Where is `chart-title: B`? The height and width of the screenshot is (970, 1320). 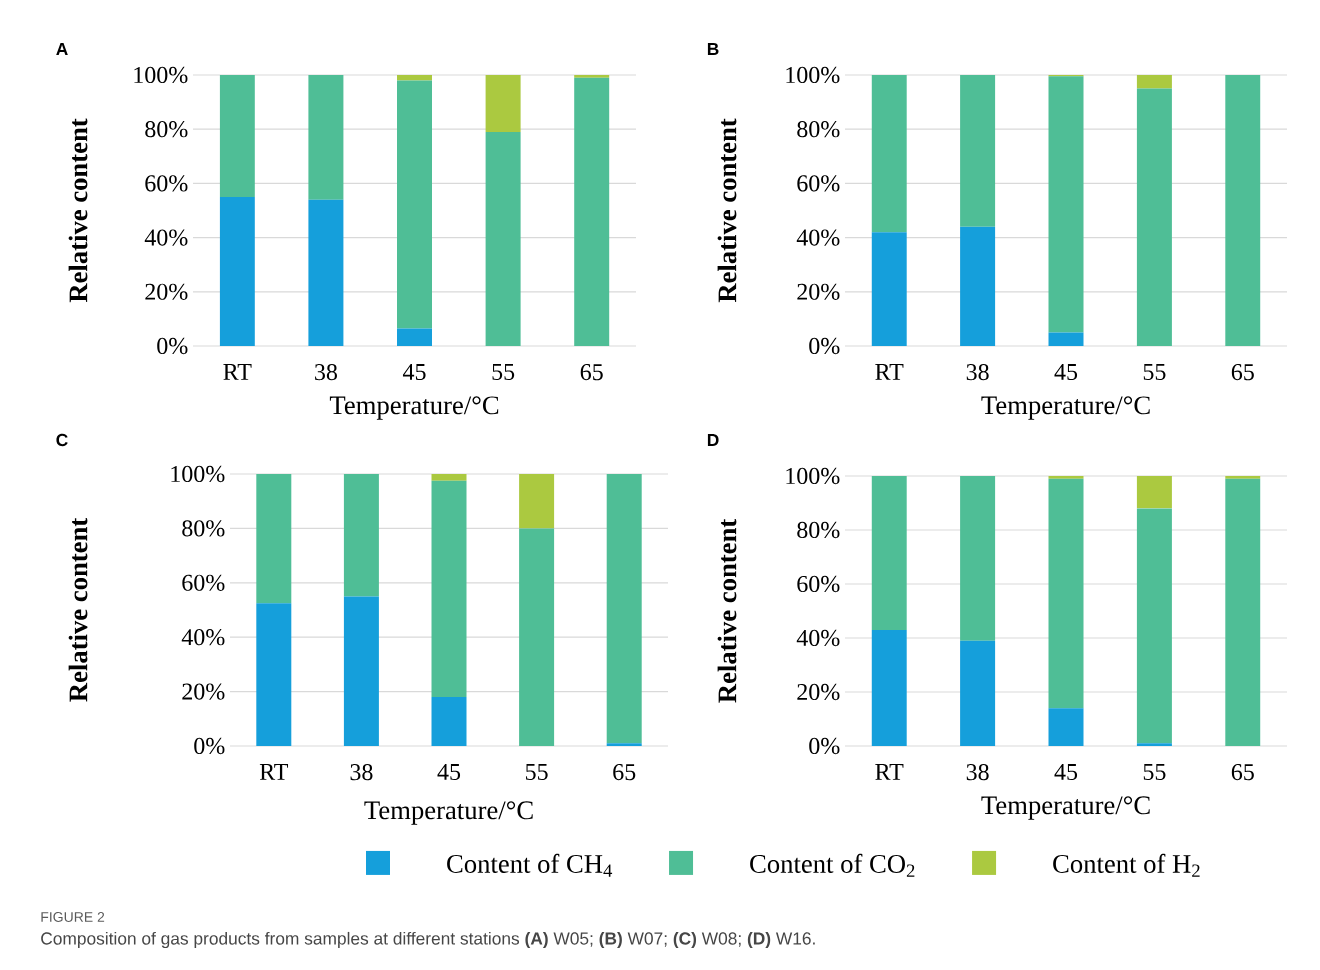
chart-title: B is located at coordinates (713, 49).